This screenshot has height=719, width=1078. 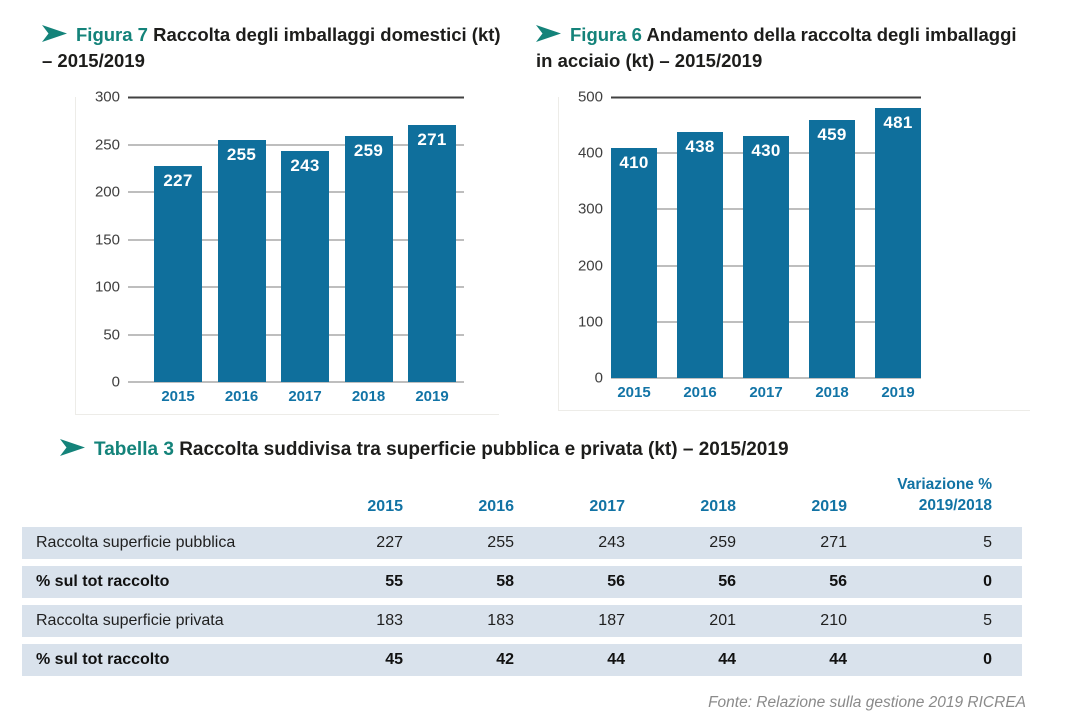 I want to click on table-row: % sul tot raccolto 55 58 56 56 56 0, so click(x=522, y=582).